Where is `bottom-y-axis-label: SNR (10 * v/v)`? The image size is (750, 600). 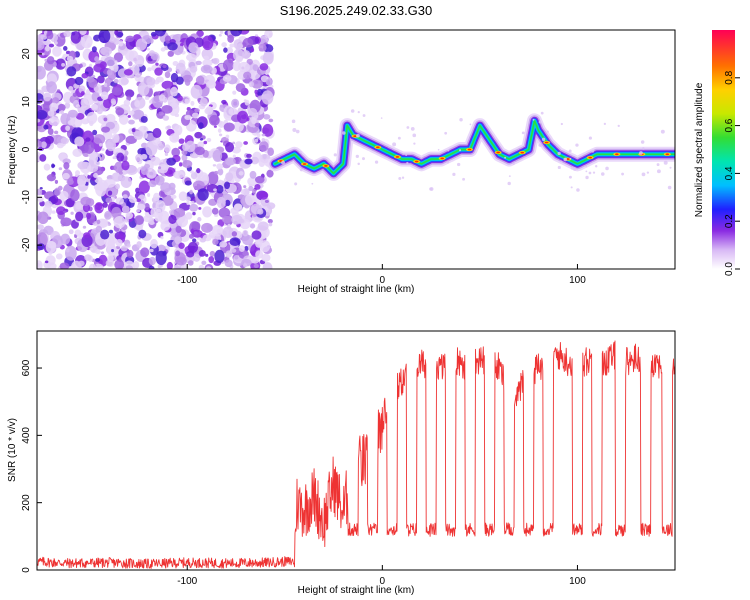
bottom-y-axis-label: SNR (10 * v/v) is located at coordinates (12, 450).